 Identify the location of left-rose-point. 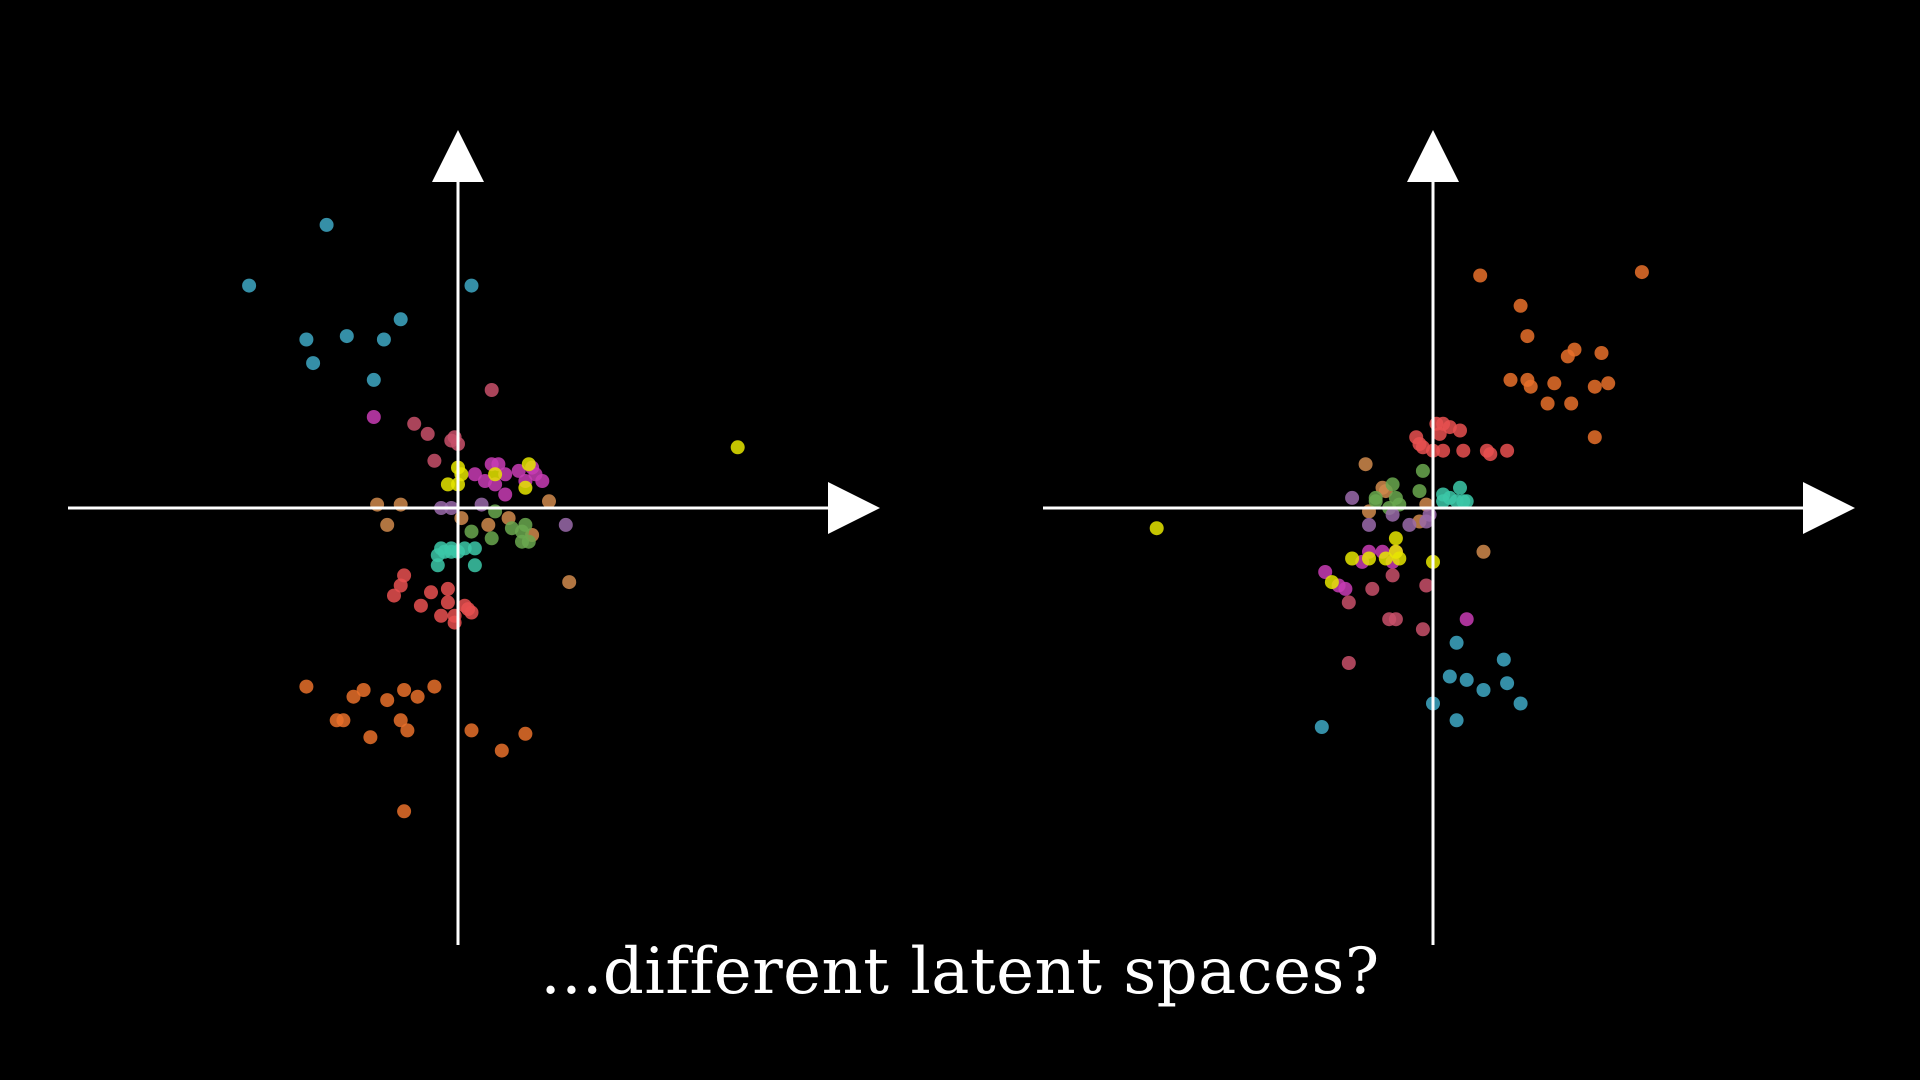
(434, 460).